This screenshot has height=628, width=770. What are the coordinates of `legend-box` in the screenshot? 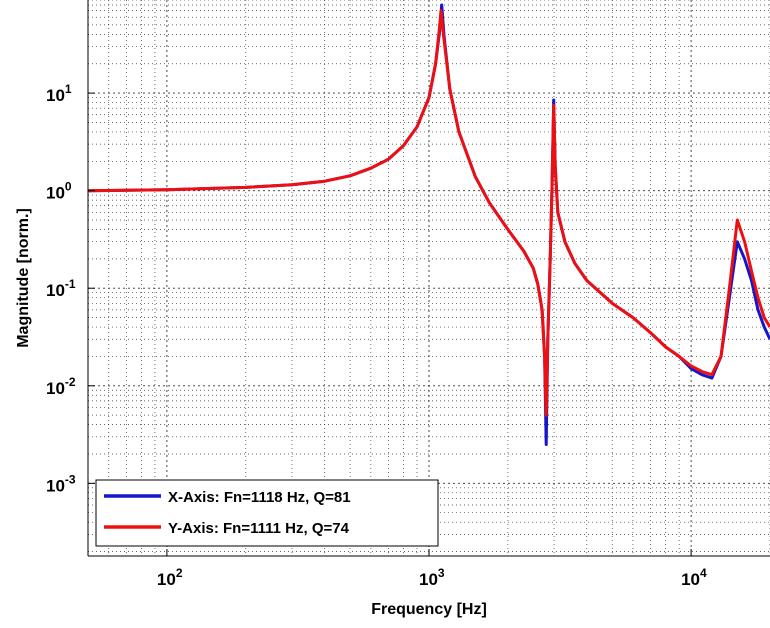 It's located at (267, 513).